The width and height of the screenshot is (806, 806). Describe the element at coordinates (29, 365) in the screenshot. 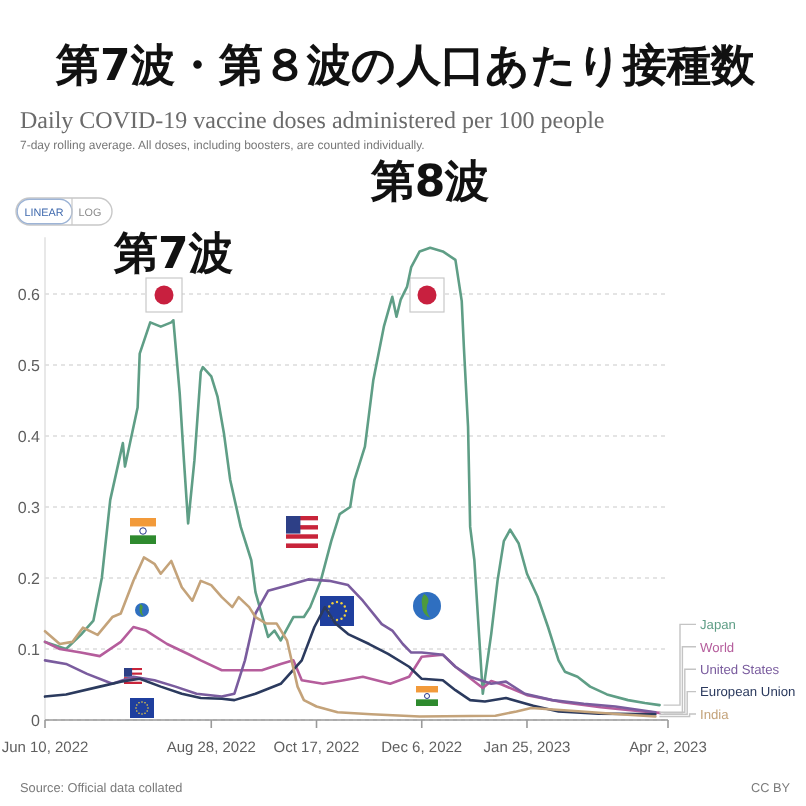

I see `y-tick-label: 0.5` at that location.